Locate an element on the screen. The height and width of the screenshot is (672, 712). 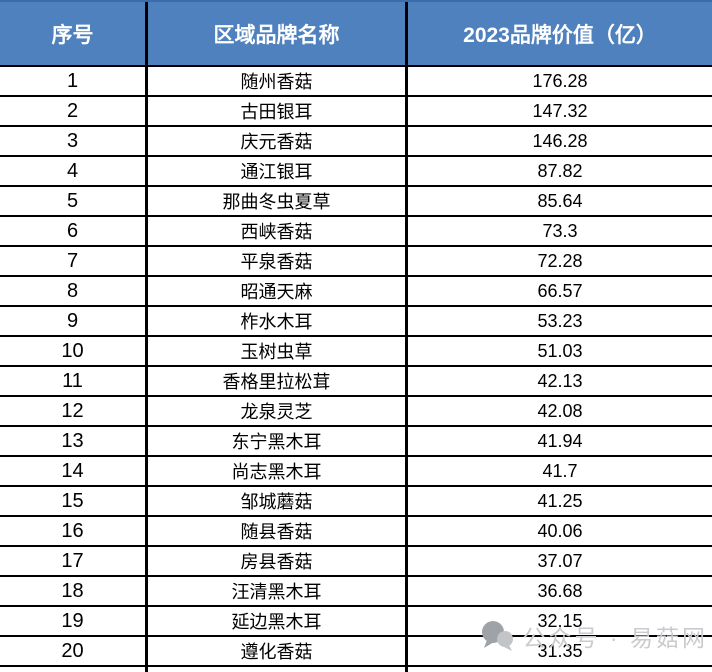
brand-value-cell: 31.35 is located at coordinates (560, 650).